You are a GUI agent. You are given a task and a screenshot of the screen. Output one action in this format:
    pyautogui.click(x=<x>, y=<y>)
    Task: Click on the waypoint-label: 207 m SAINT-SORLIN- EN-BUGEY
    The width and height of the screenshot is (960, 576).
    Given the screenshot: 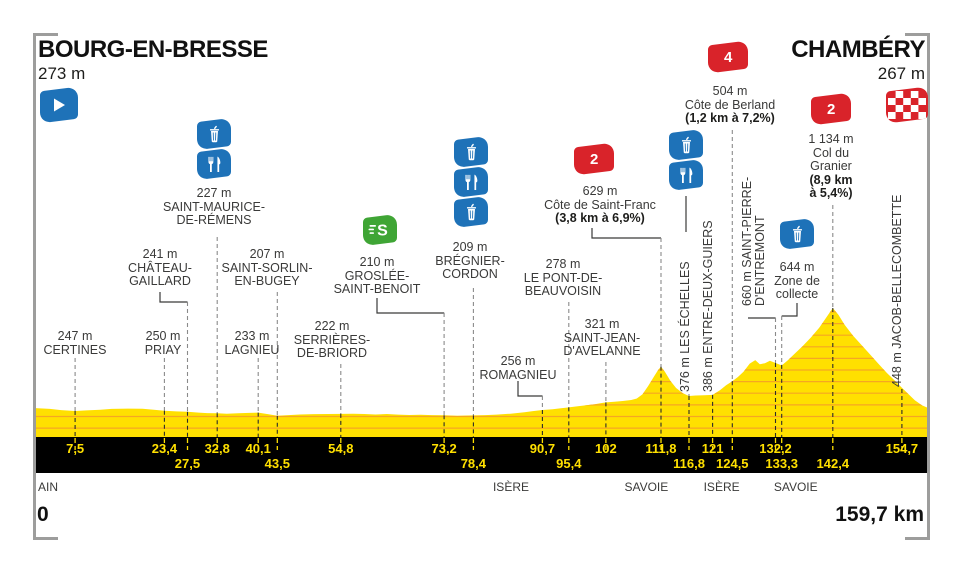 What is the action you would take?
    pyautogui.click(x=267, y=268)
    